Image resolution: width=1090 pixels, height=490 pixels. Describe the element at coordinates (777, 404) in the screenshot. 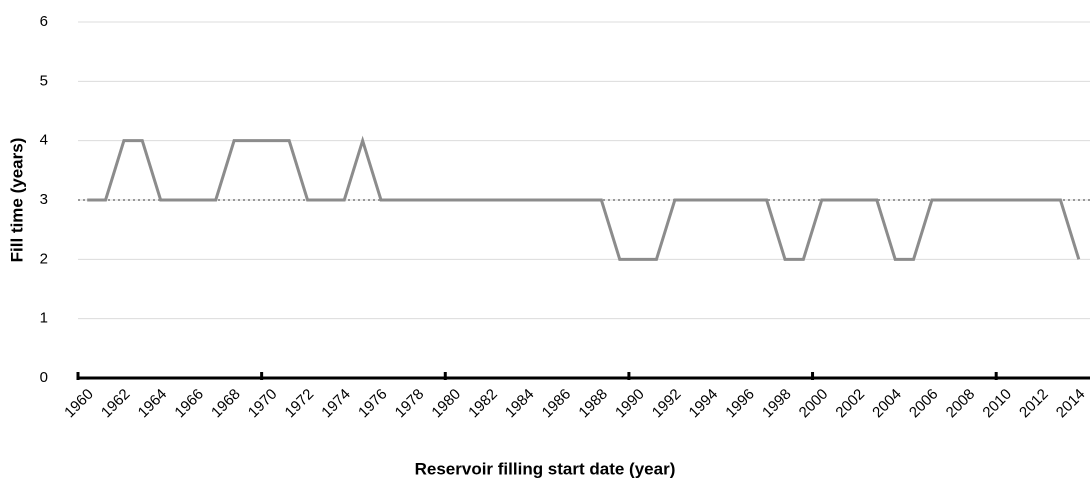

I see `x-tick-label: 1998` at that location.